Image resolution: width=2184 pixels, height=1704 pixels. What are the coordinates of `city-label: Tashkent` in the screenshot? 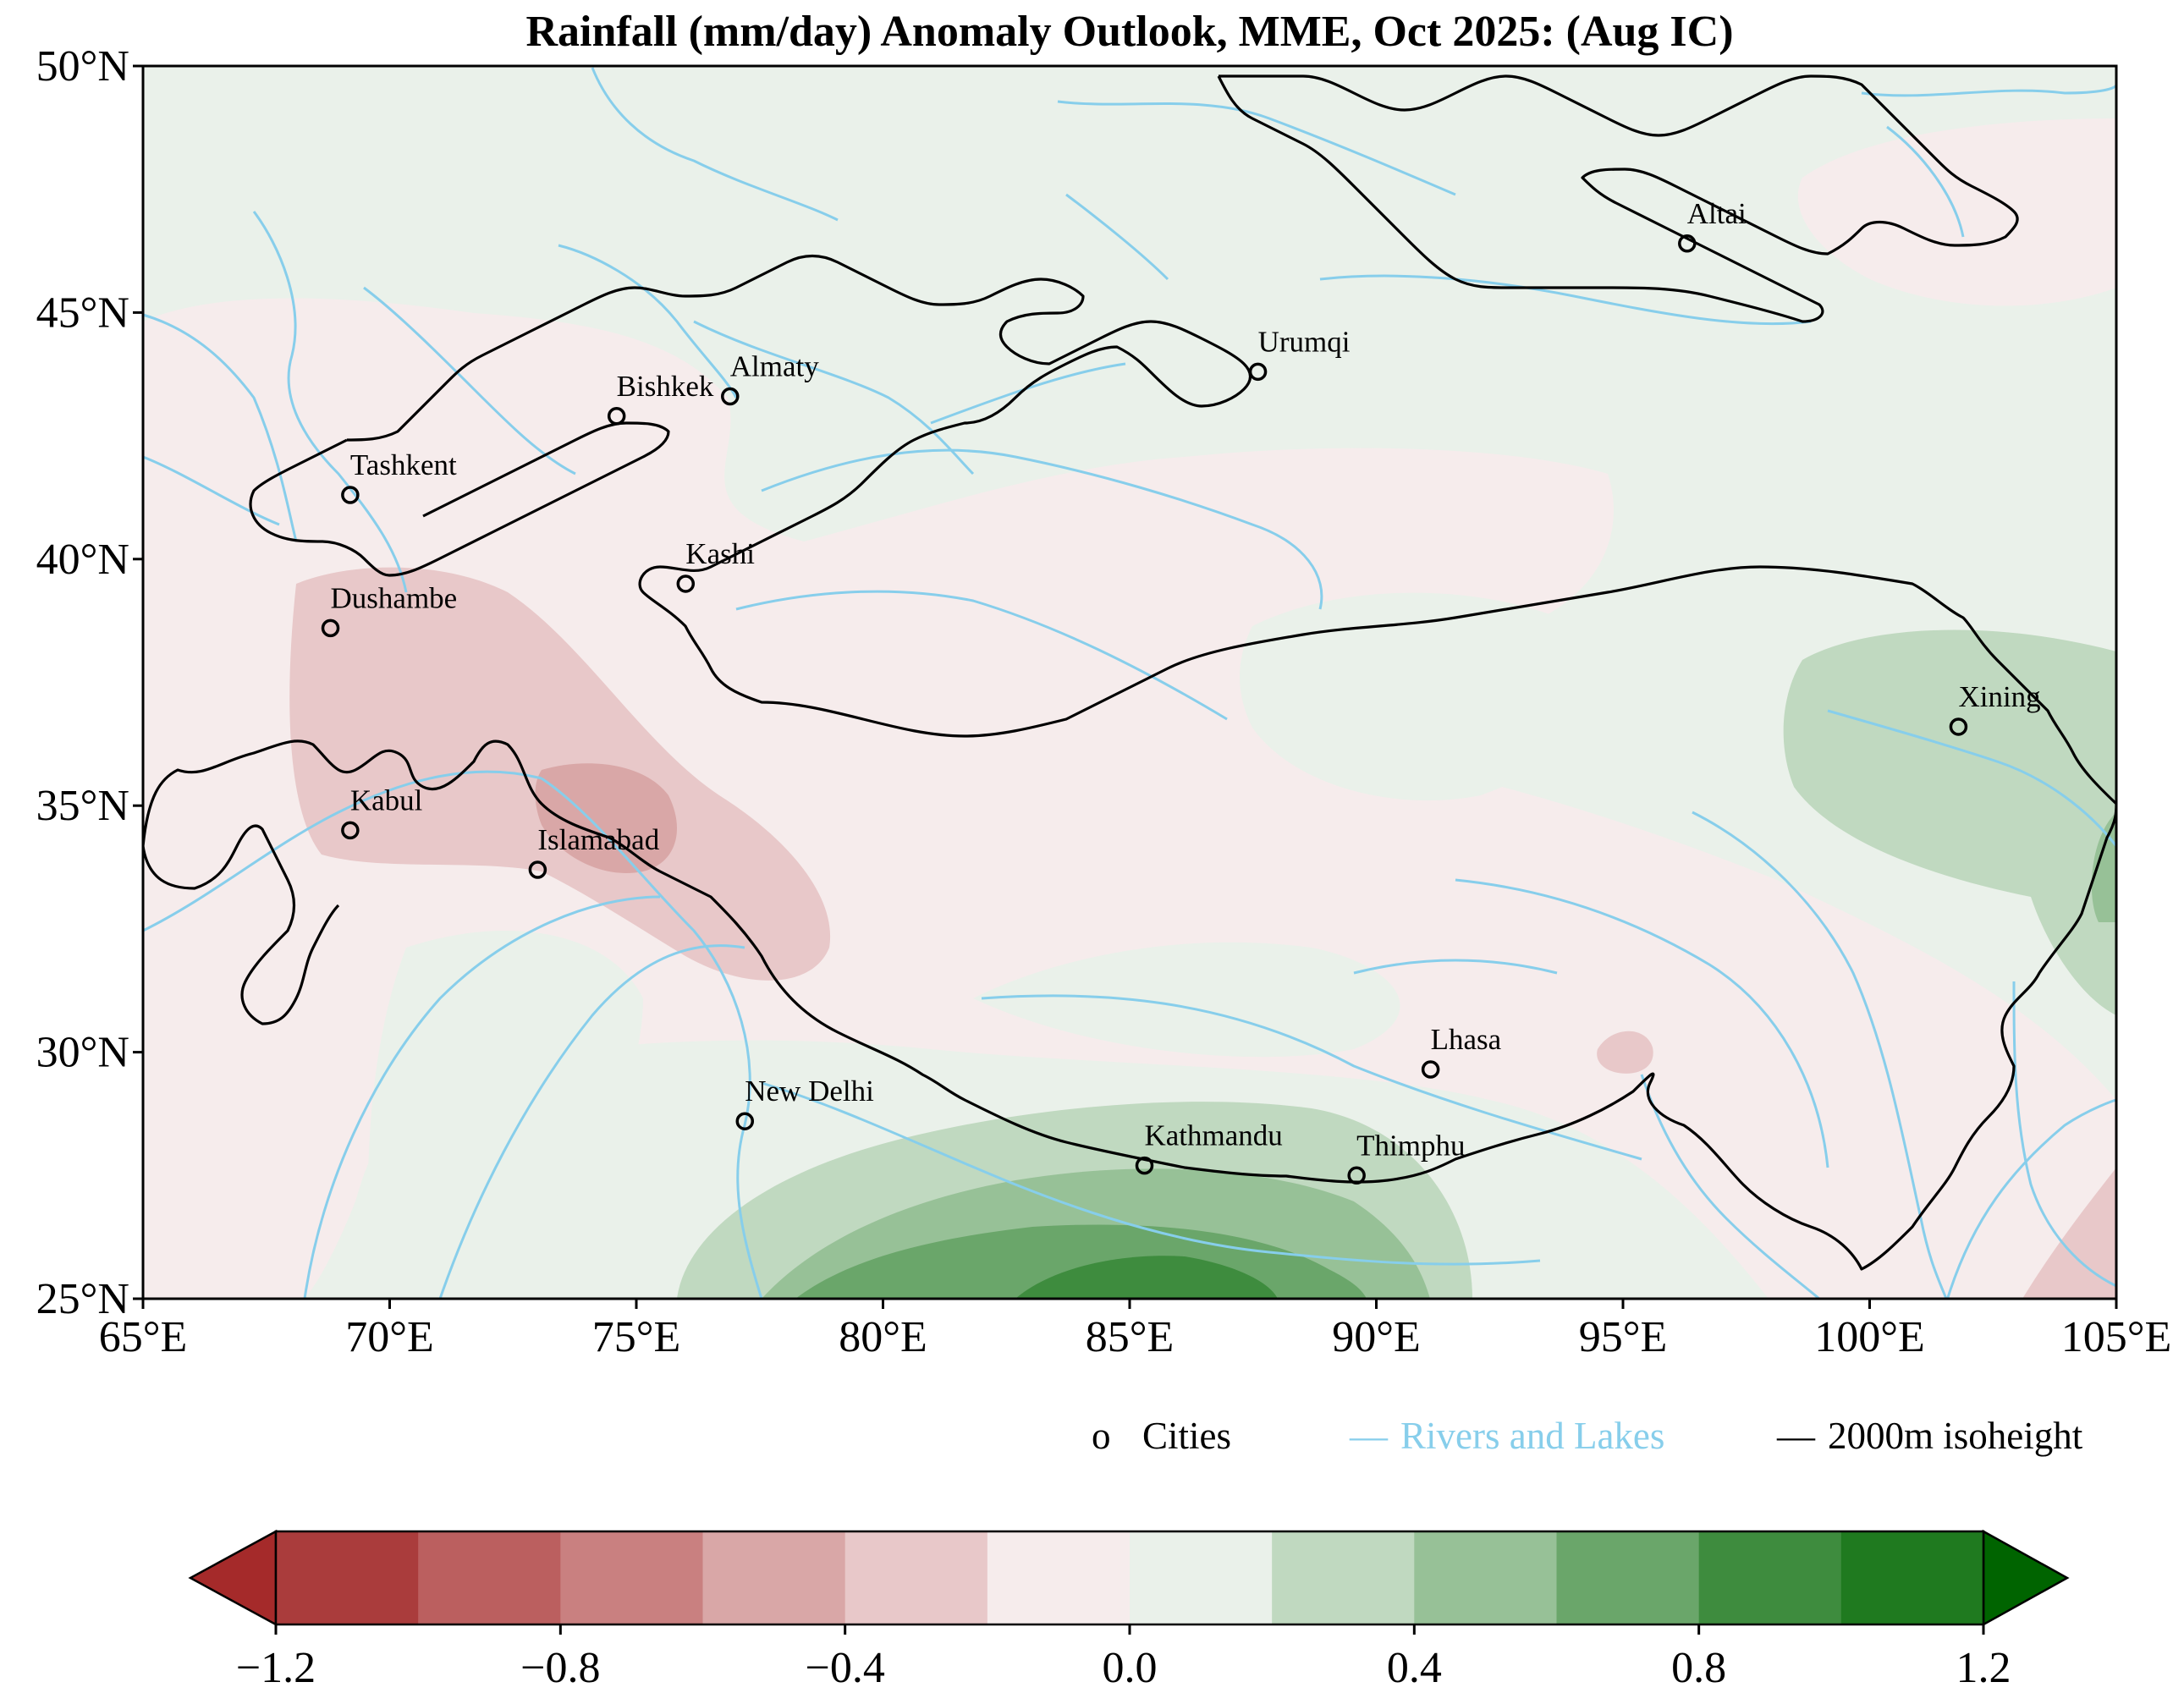 It's located at (403, 464).